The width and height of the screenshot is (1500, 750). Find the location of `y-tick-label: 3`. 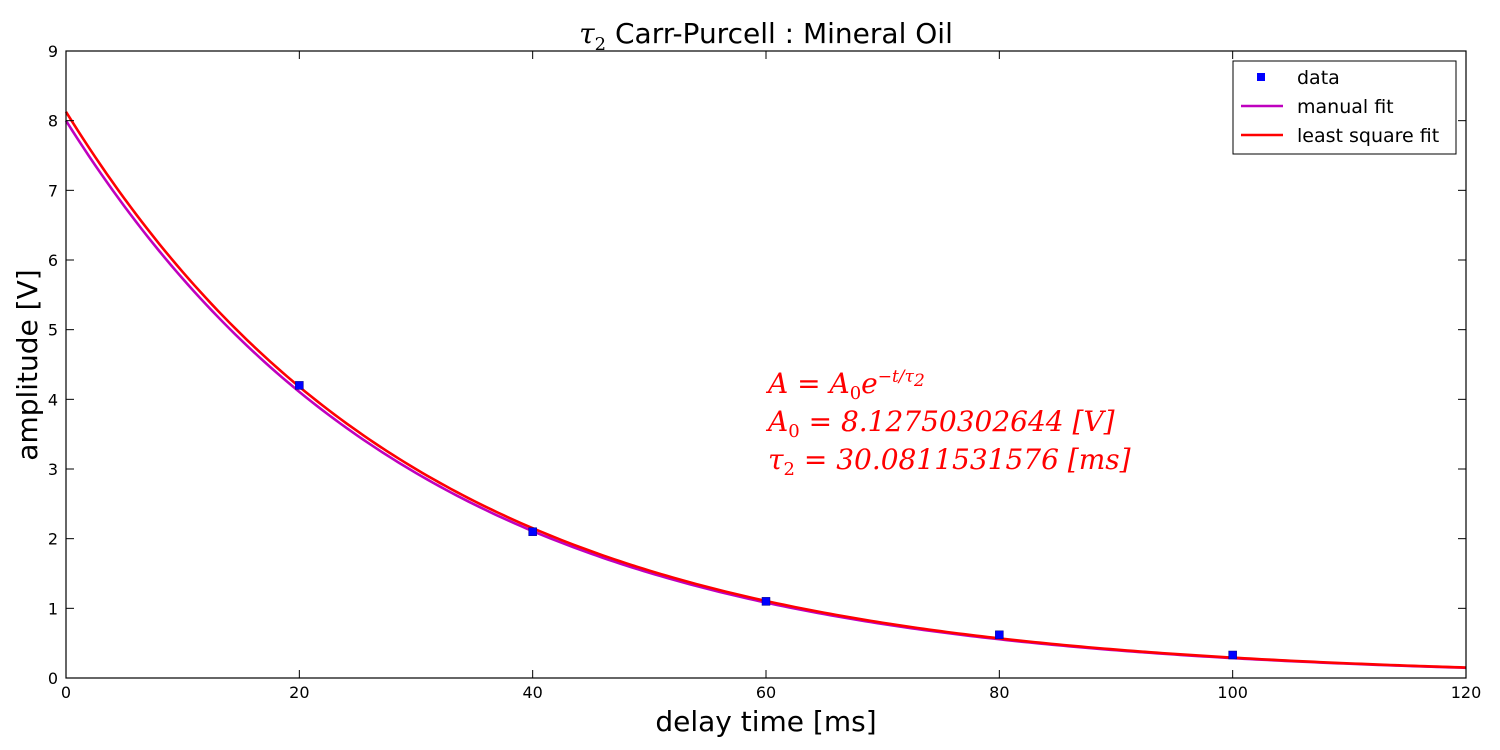

y-tick-label: 3 is located at coordinates (53, 469).